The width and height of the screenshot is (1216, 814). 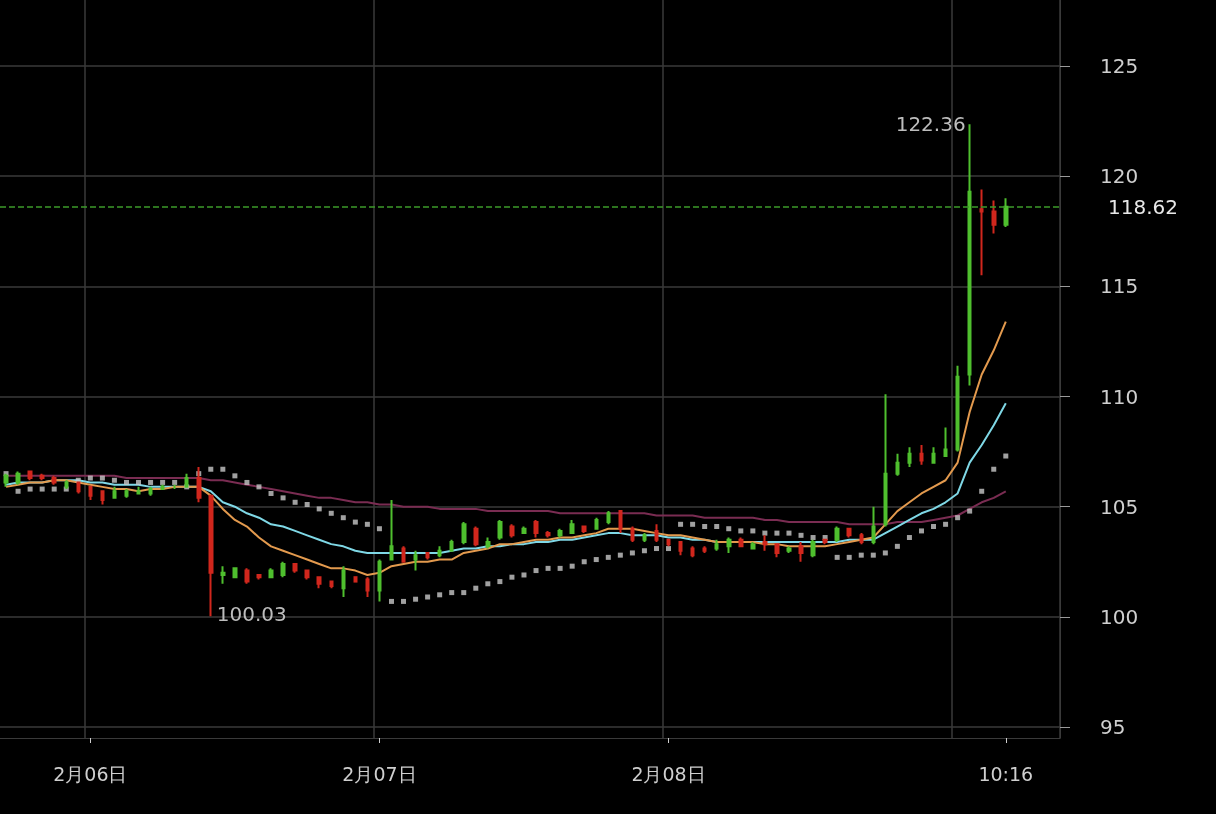 I want to click on annotation: 122.36, so click(x=930, y=124).